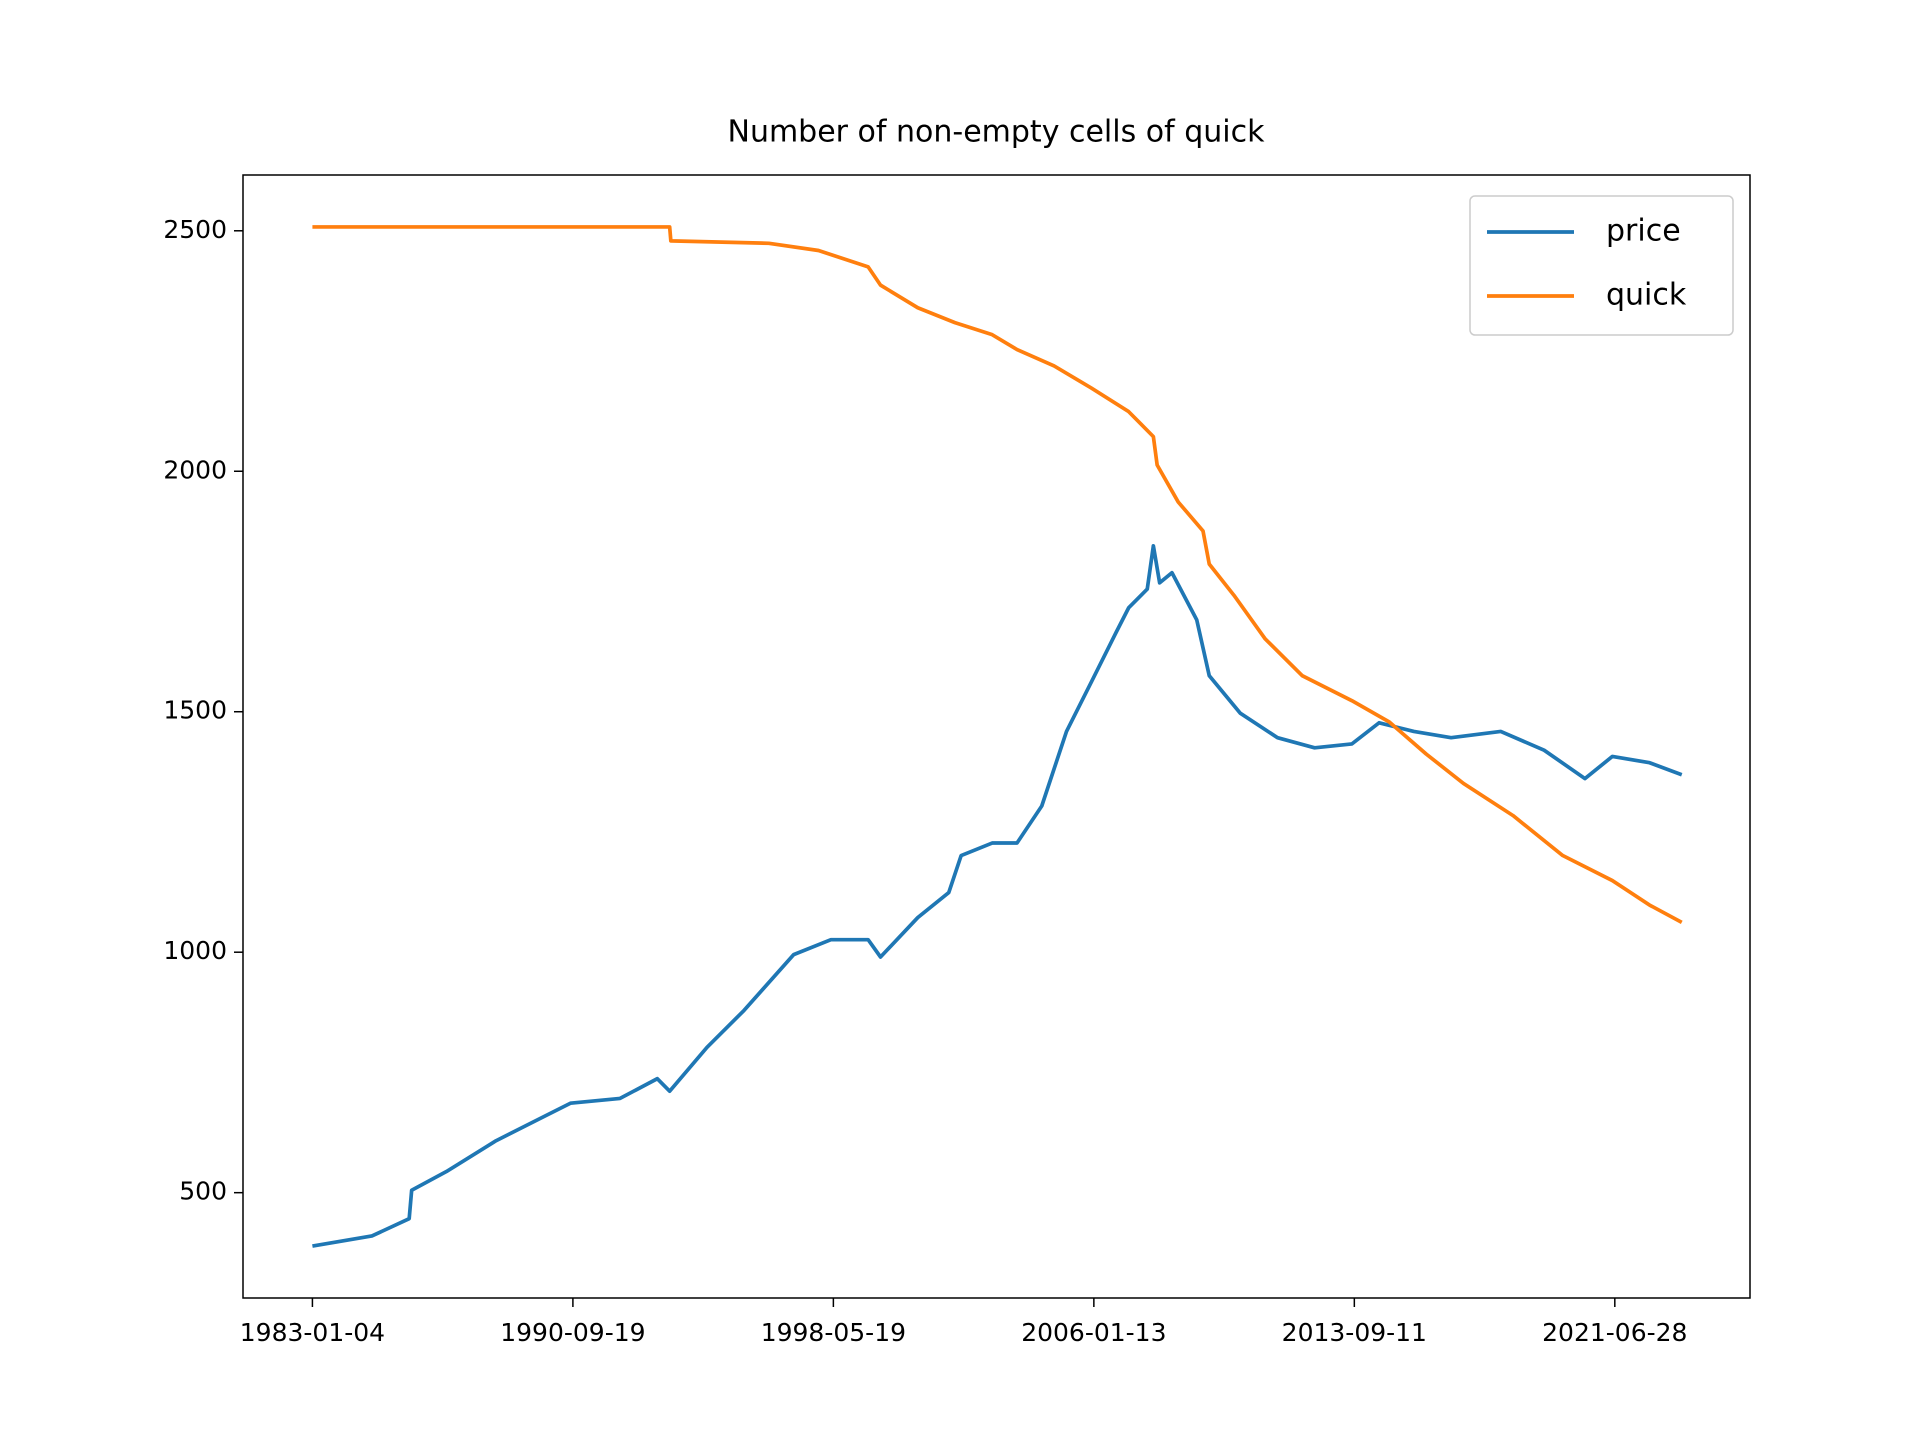  Describe the element at coordinates (997, 132) in the screenshot. I see `chart-title: Number of non-empty cells of quick` at that location.